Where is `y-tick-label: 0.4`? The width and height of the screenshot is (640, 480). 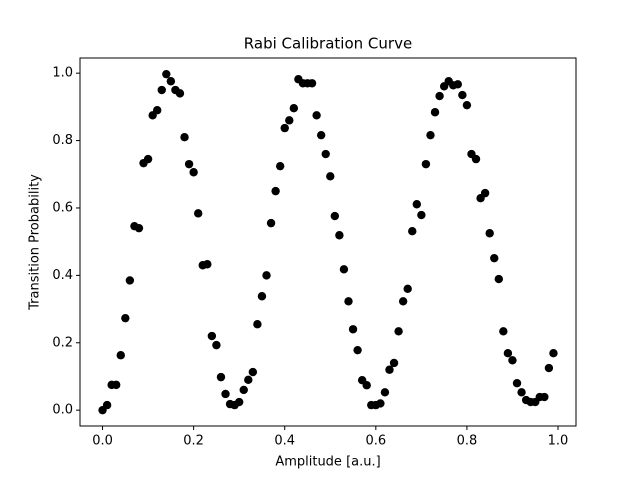 y-tick-label: 0.4 is located at coordinates (62, 275).